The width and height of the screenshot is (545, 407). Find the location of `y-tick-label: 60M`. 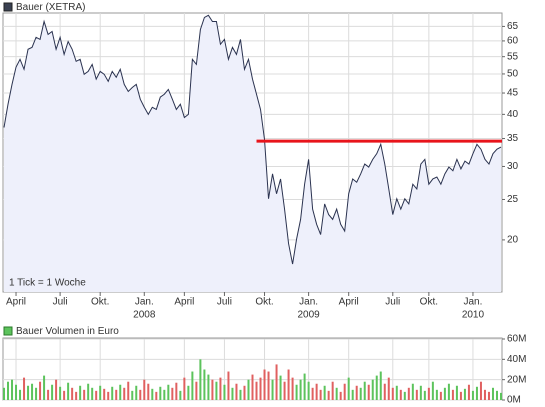

y-tick-label: 60M is located at coordinates (516, 339).